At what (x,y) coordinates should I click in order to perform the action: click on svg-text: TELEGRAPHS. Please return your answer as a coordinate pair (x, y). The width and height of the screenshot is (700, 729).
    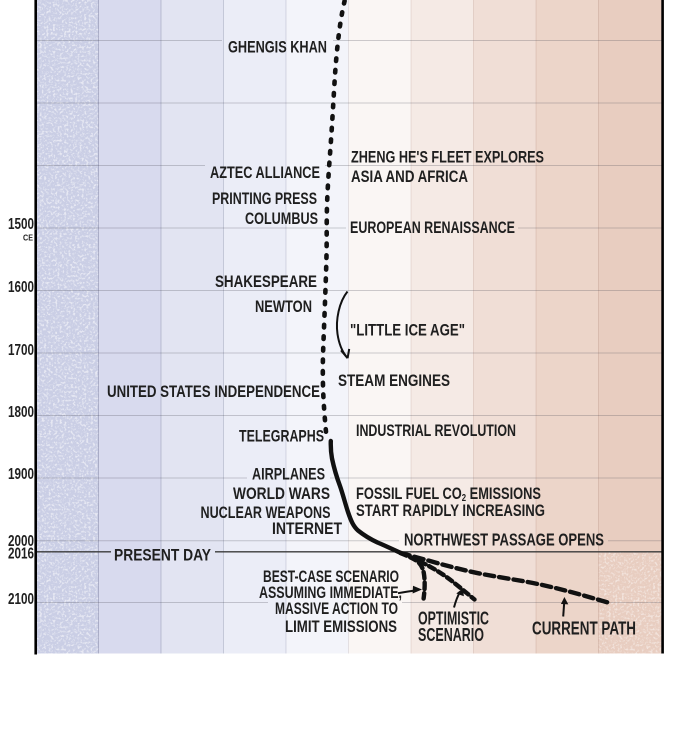
    Looking at the image, I should click on (281, 437).